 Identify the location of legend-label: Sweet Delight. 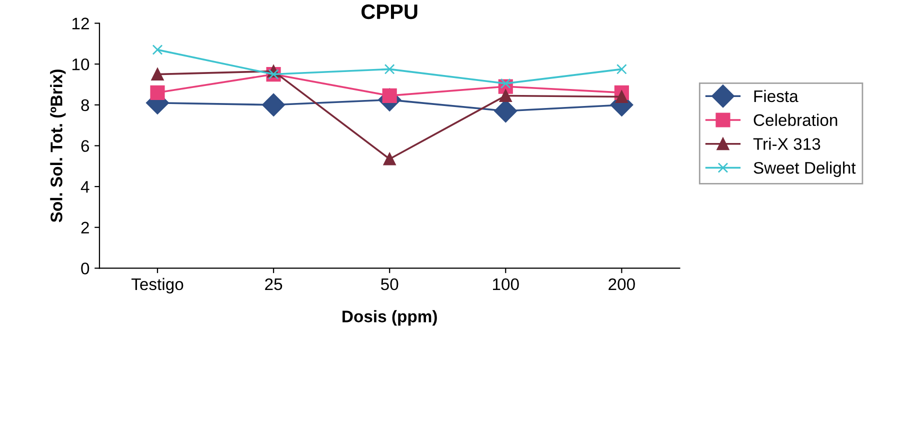
(805, 170).